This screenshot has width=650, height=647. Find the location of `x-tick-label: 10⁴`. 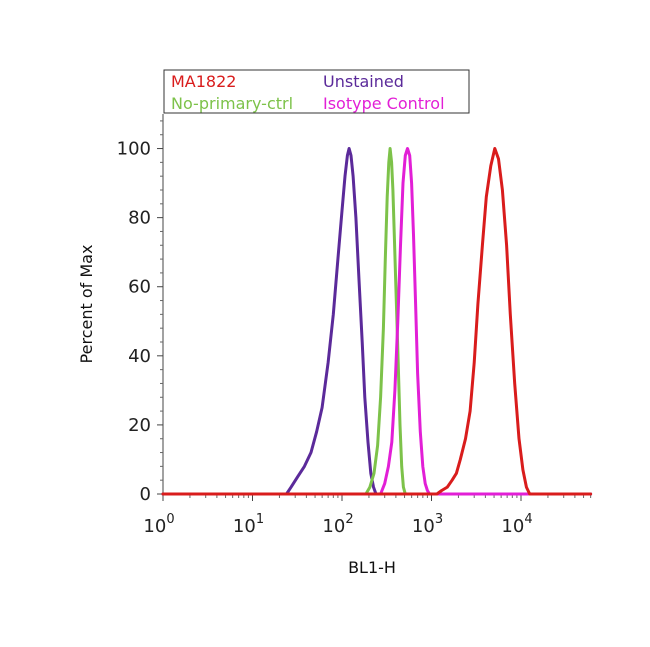

x-tick-label: 10⁴ is located at coordinates (516, 524).